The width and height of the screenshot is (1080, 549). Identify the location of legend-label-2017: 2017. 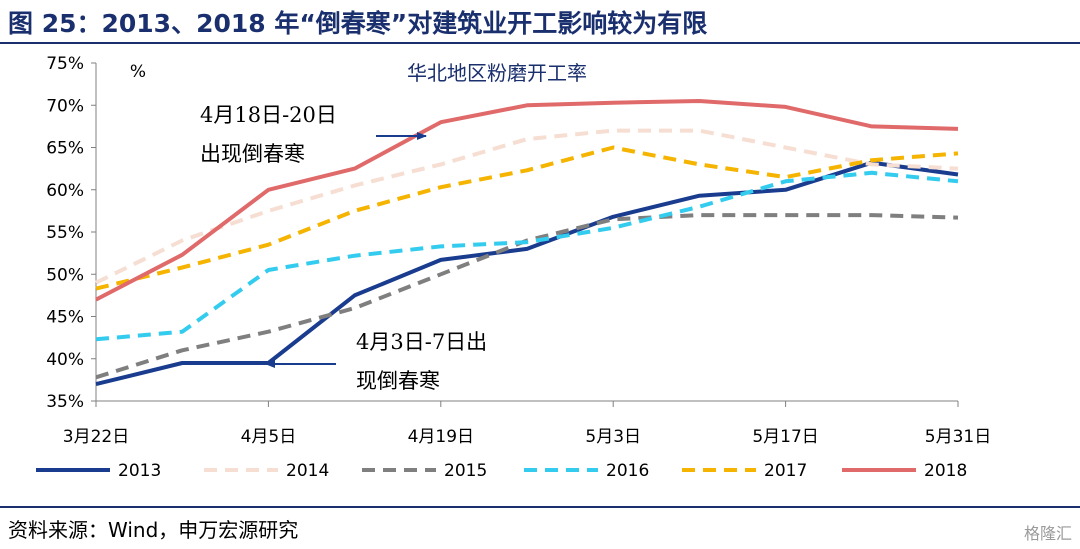
(785, 471).